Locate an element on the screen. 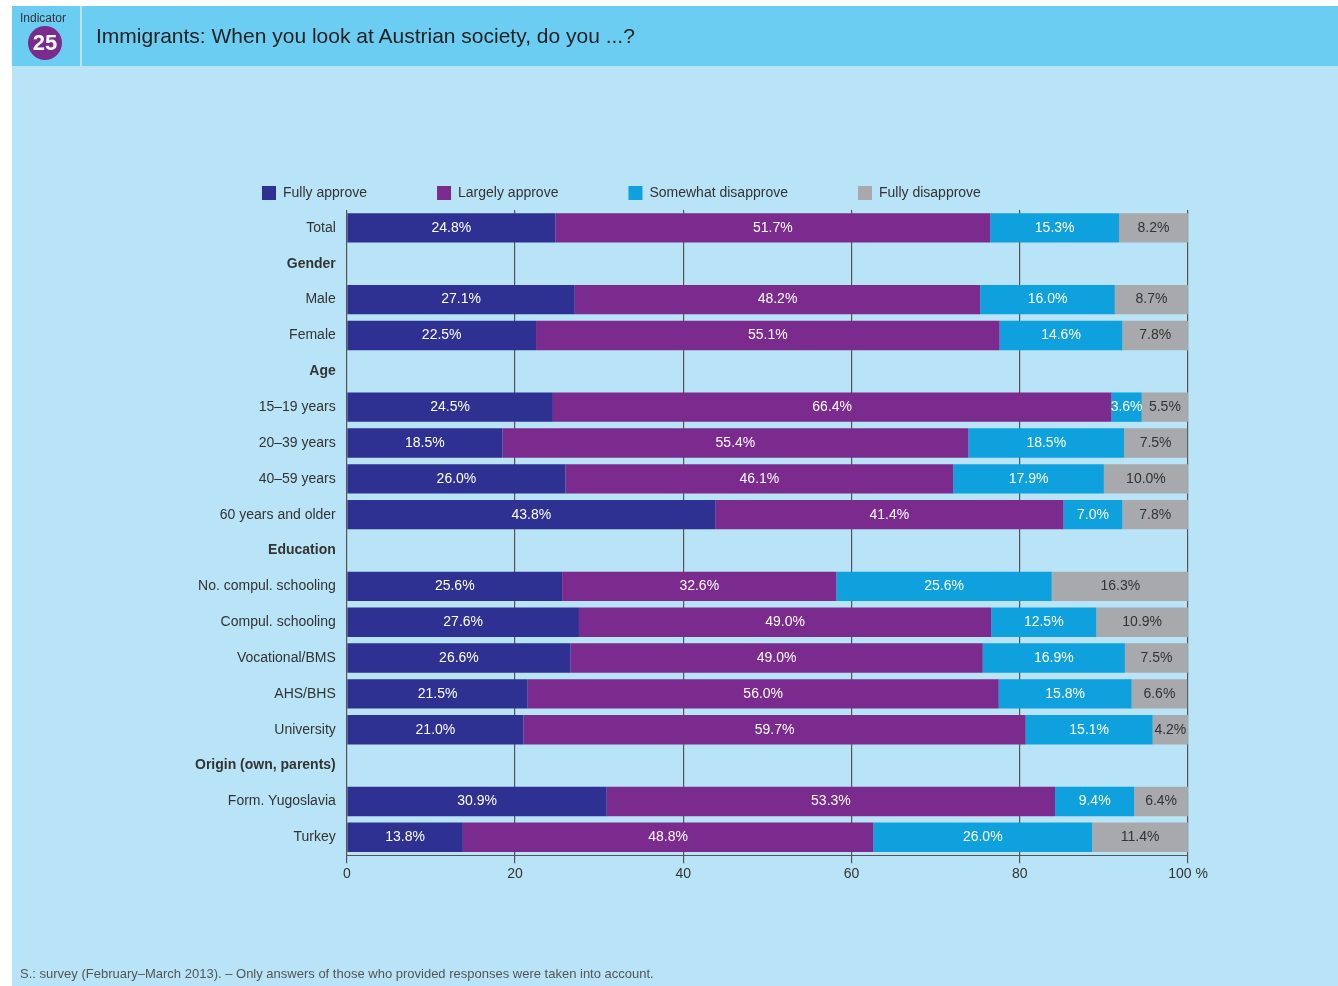 The image size is (1338, 986). x-tick-label: 60 is located at coordinates (851, 873).